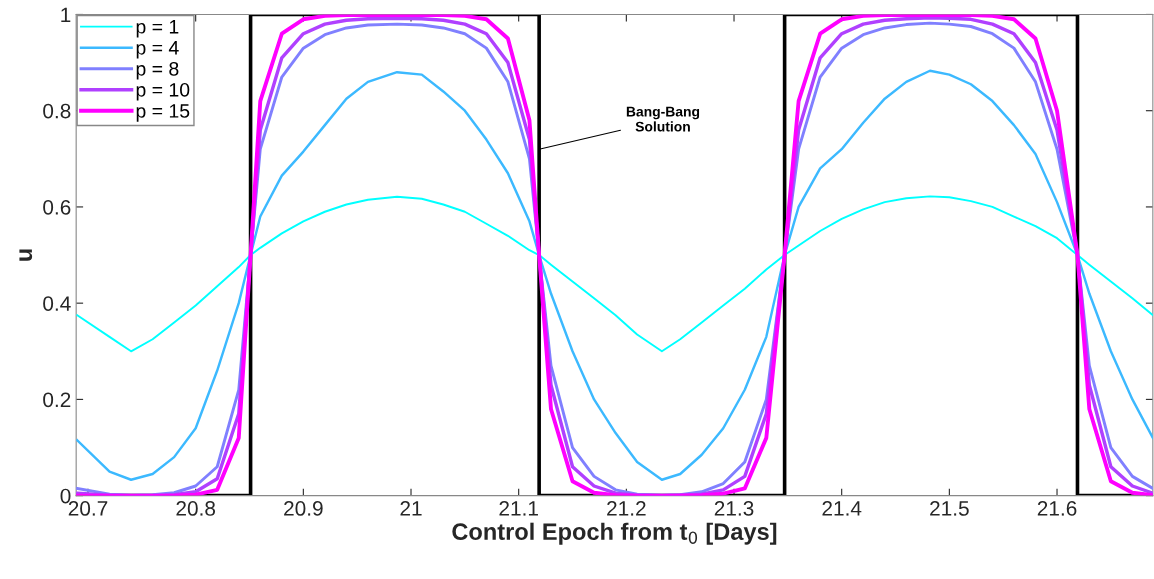 The width and height of the screenshot is (1154, 579). Describe the element at coordinates (303, 508) in the screenshot. I see `x-tick-label: 20.9` at that location.